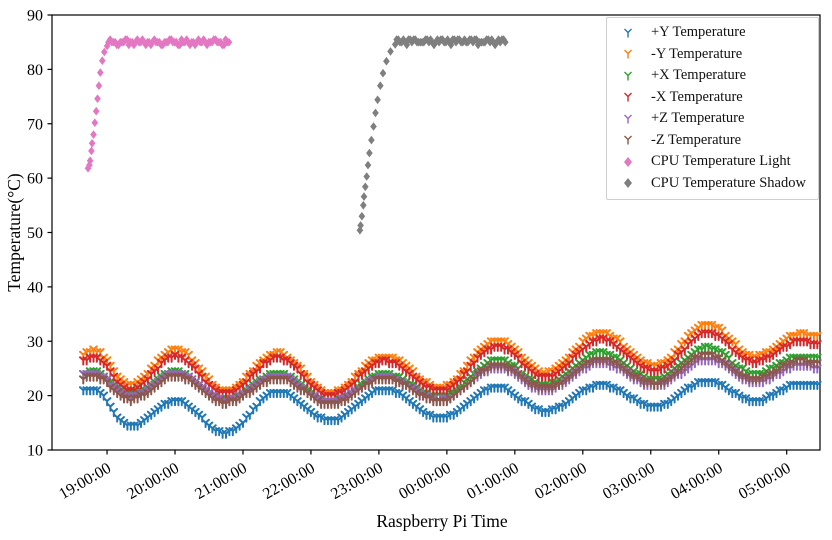  I want to click on y-tick-label: 60, so click(35, 179).